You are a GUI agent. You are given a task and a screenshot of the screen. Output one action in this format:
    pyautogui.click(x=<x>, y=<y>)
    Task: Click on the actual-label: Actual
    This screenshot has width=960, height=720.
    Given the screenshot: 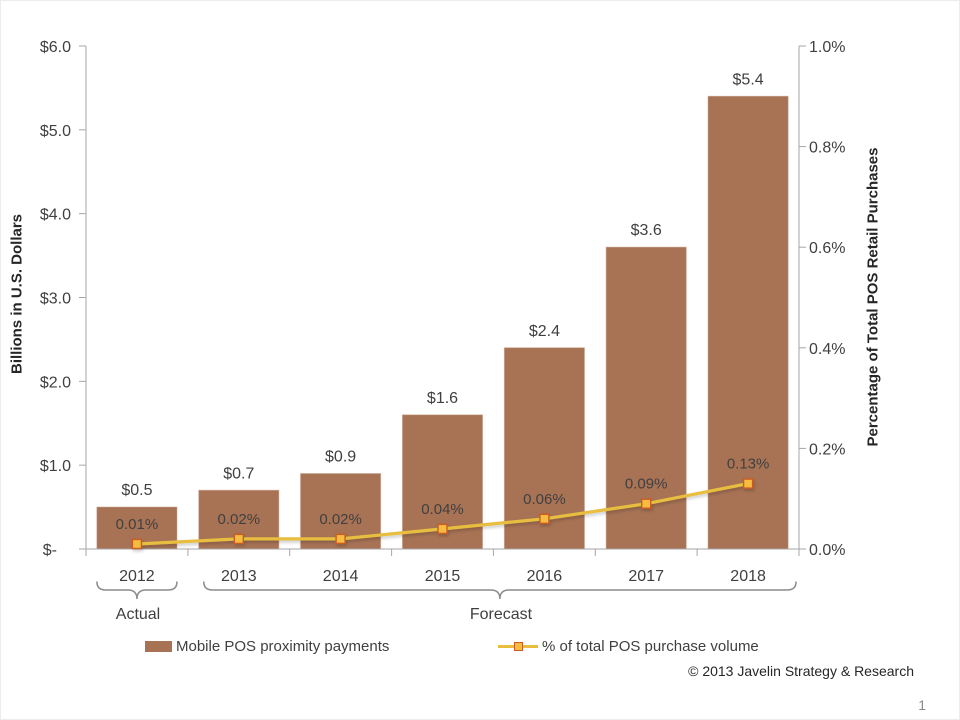 What is the action you would take?
    pyautogui.click(x=138, y=614)
    